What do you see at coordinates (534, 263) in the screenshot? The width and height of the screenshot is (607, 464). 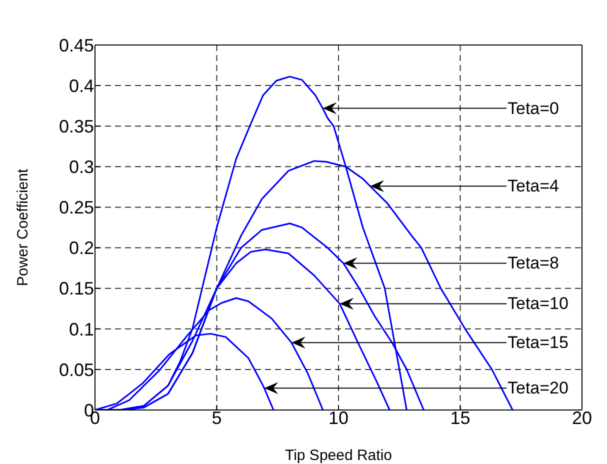 I see `annotation: Teta=8` at bounding box center [534, 263].